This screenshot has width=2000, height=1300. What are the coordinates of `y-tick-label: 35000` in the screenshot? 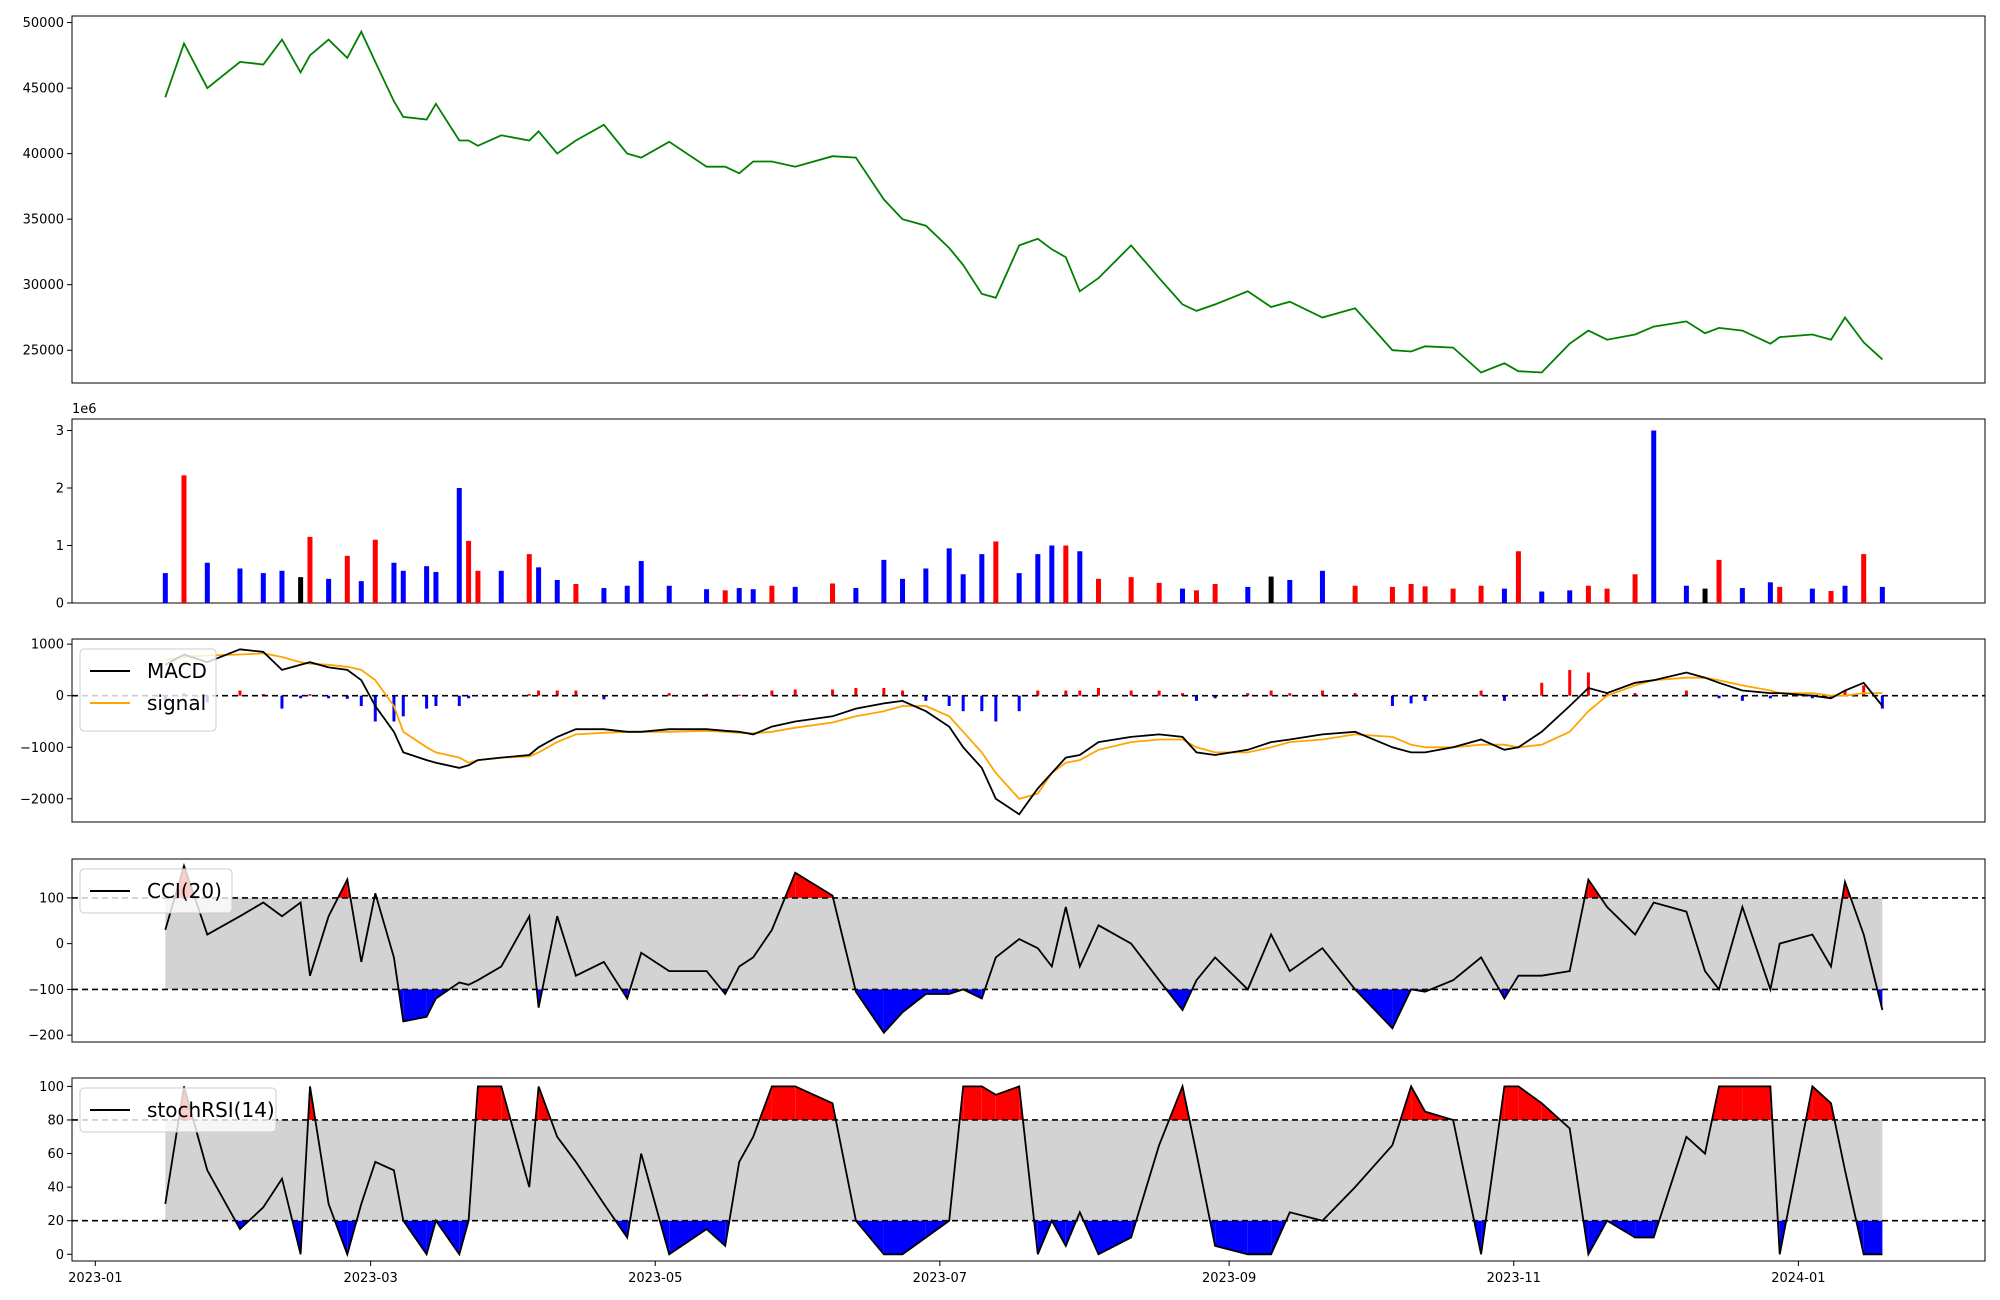 It's located at (43, 220).